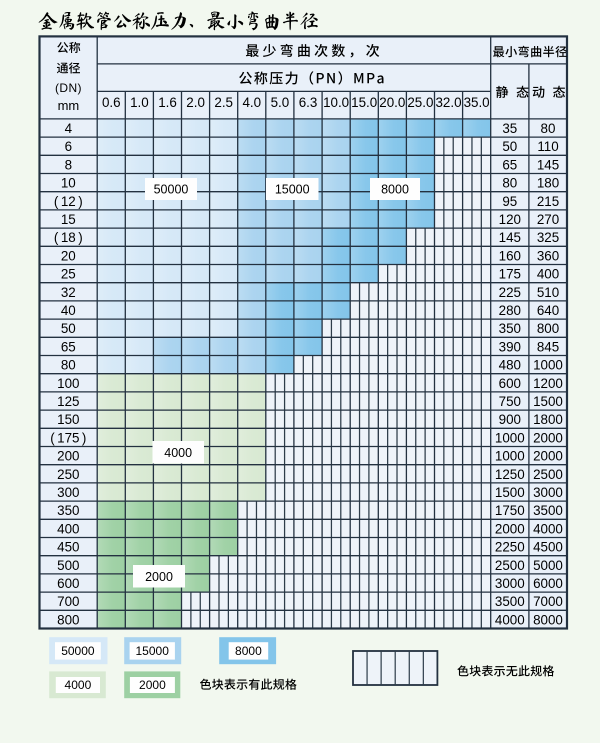 The image size is (600, 743). Describe the element at coordinates (548, 419) in the screenshot. I see `svg-text: 1800` at that location.